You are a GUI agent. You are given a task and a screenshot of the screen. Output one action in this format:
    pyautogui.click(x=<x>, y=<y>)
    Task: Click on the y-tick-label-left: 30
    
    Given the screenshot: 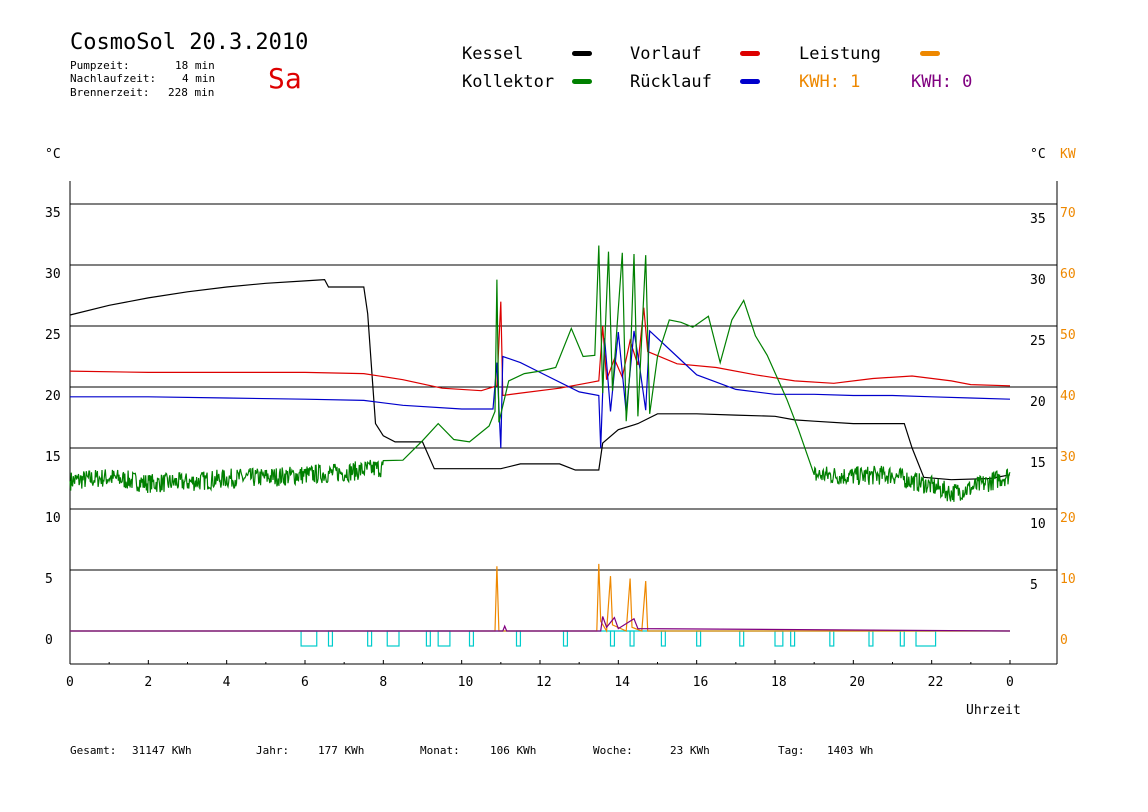 What is the action you would take?
    pyautogui.click(x=53, y=274)
    